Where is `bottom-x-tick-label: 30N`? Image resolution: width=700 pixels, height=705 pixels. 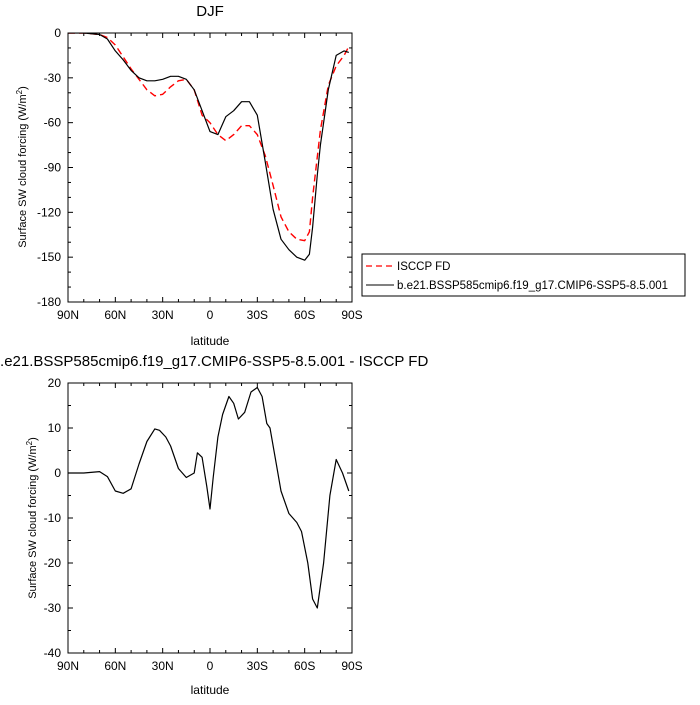 bottom-x-tick-label: 30N is located at coordinates (163, 666).